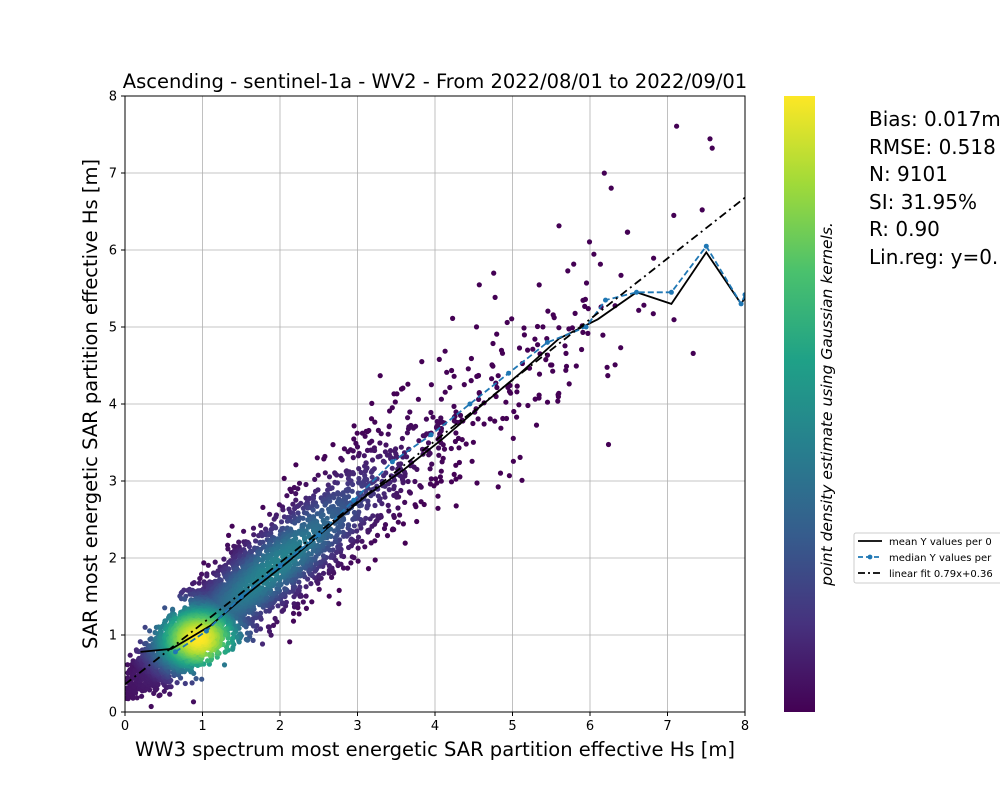  I want to click on legend-label-mean: mean Y values per 0, so click(940, 542).